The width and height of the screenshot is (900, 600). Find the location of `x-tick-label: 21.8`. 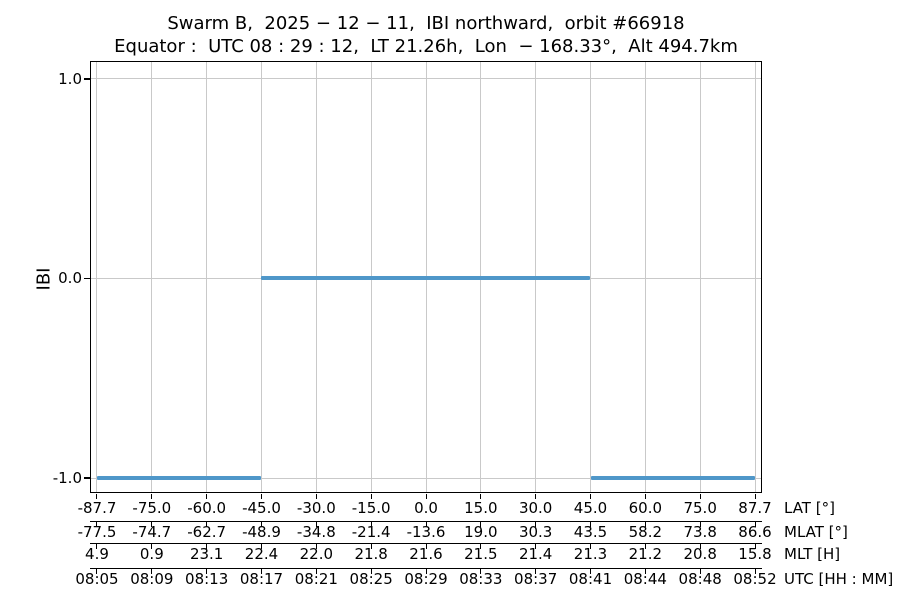

x-tick-label: 21.8 is located at coordinates (371, 554).